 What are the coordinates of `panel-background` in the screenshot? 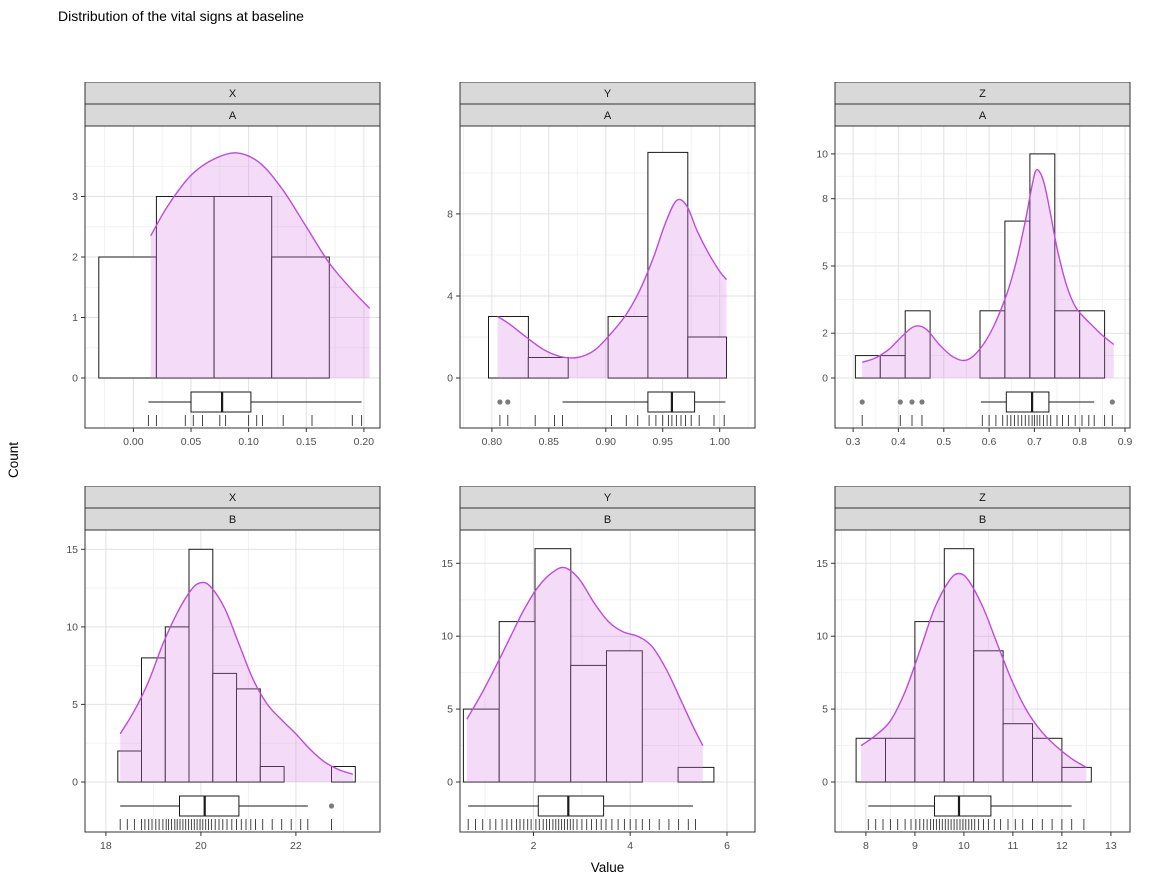 It's located at (982, 277).